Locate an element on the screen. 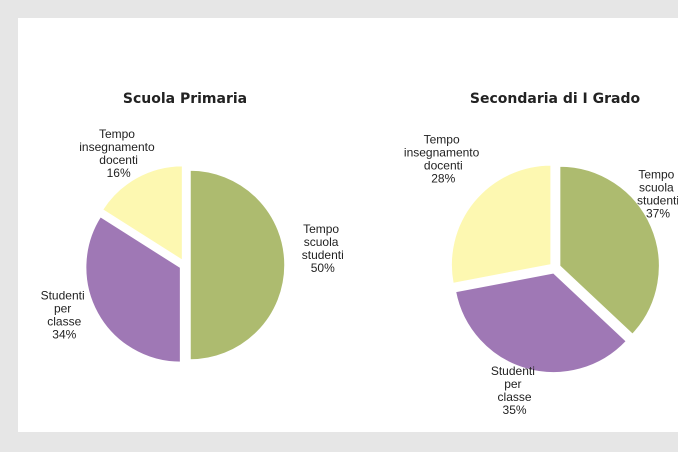  chart-title: Secondaria di I Grado is located at coordinates (555, 99).